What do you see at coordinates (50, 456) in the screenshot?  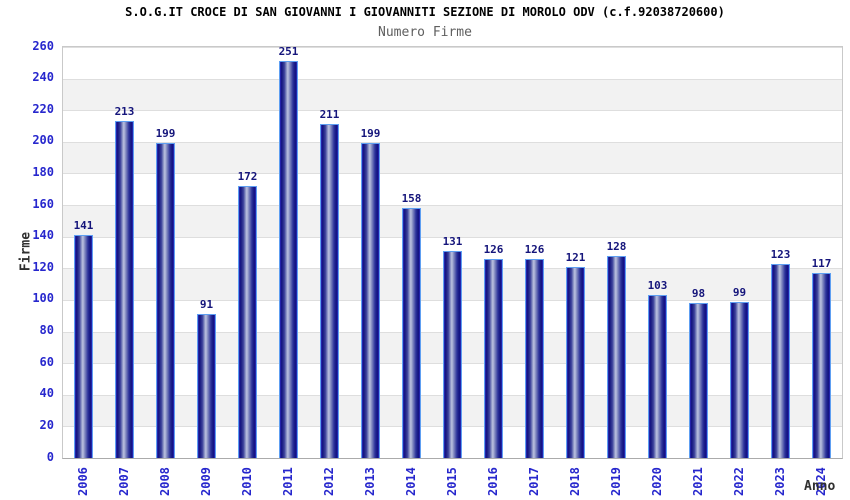 I see `y-tick-label: 0` at bounding box center [50, 456].